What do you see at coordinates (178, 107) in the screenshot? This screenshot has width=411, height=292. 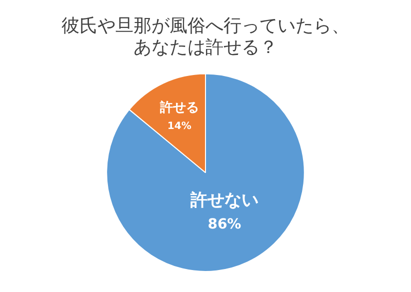 I see `slice-label: 許せる` at bounding box center [178, 107].